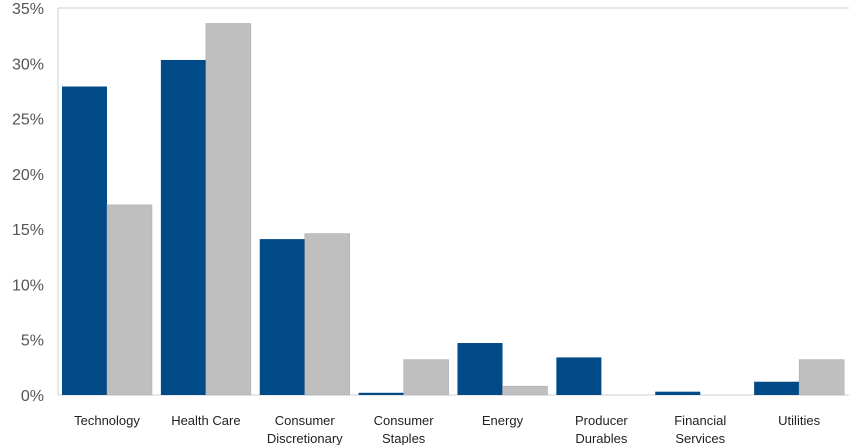 The image size is (849, 445). What do you see at coordinates (28, 120) in the screenshot?
I see `y-tick-label: 25%` at bounding box center [28, 120].